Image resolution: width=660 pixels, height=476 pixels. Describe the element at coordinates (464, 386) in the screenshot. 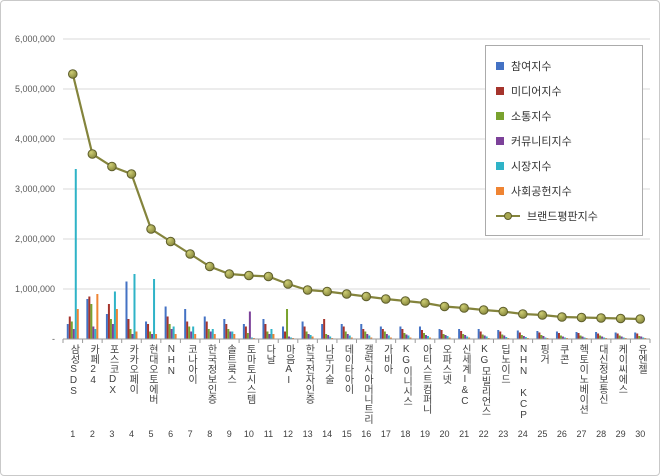

I see `x-axis-category-label: 신세계I&C` at that location.